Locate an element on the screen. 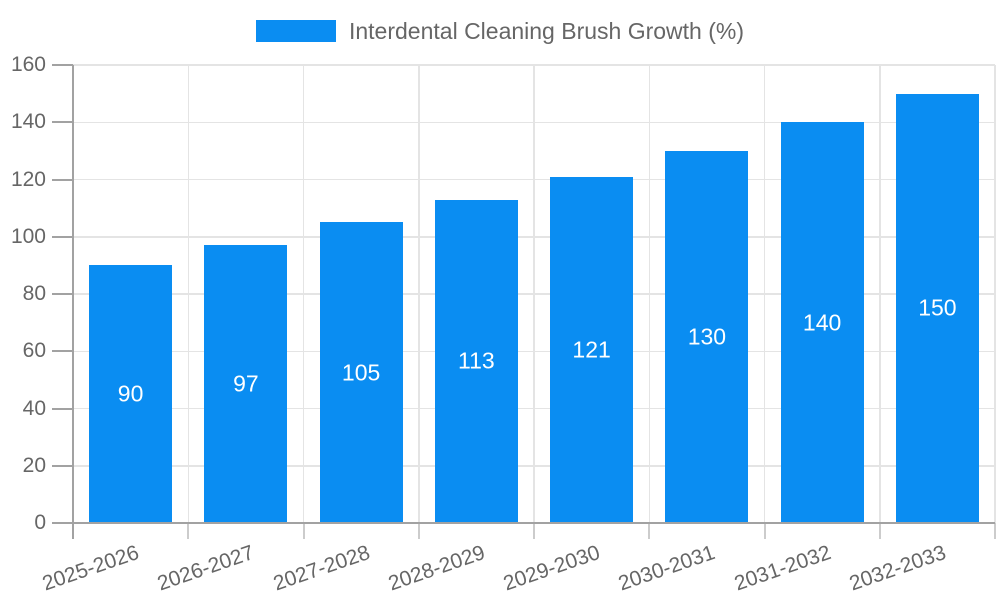 This screenshot has width=1000, height=600. bar-value-label: 105 is located at coordinates (361, 372).